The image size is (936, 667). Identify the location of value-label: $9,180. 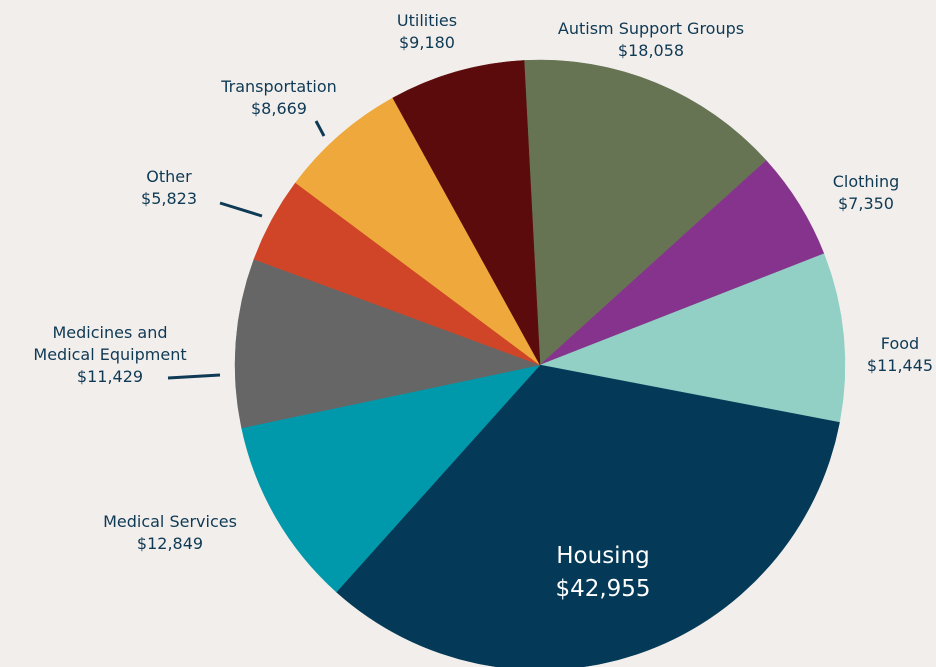
(427, 42).